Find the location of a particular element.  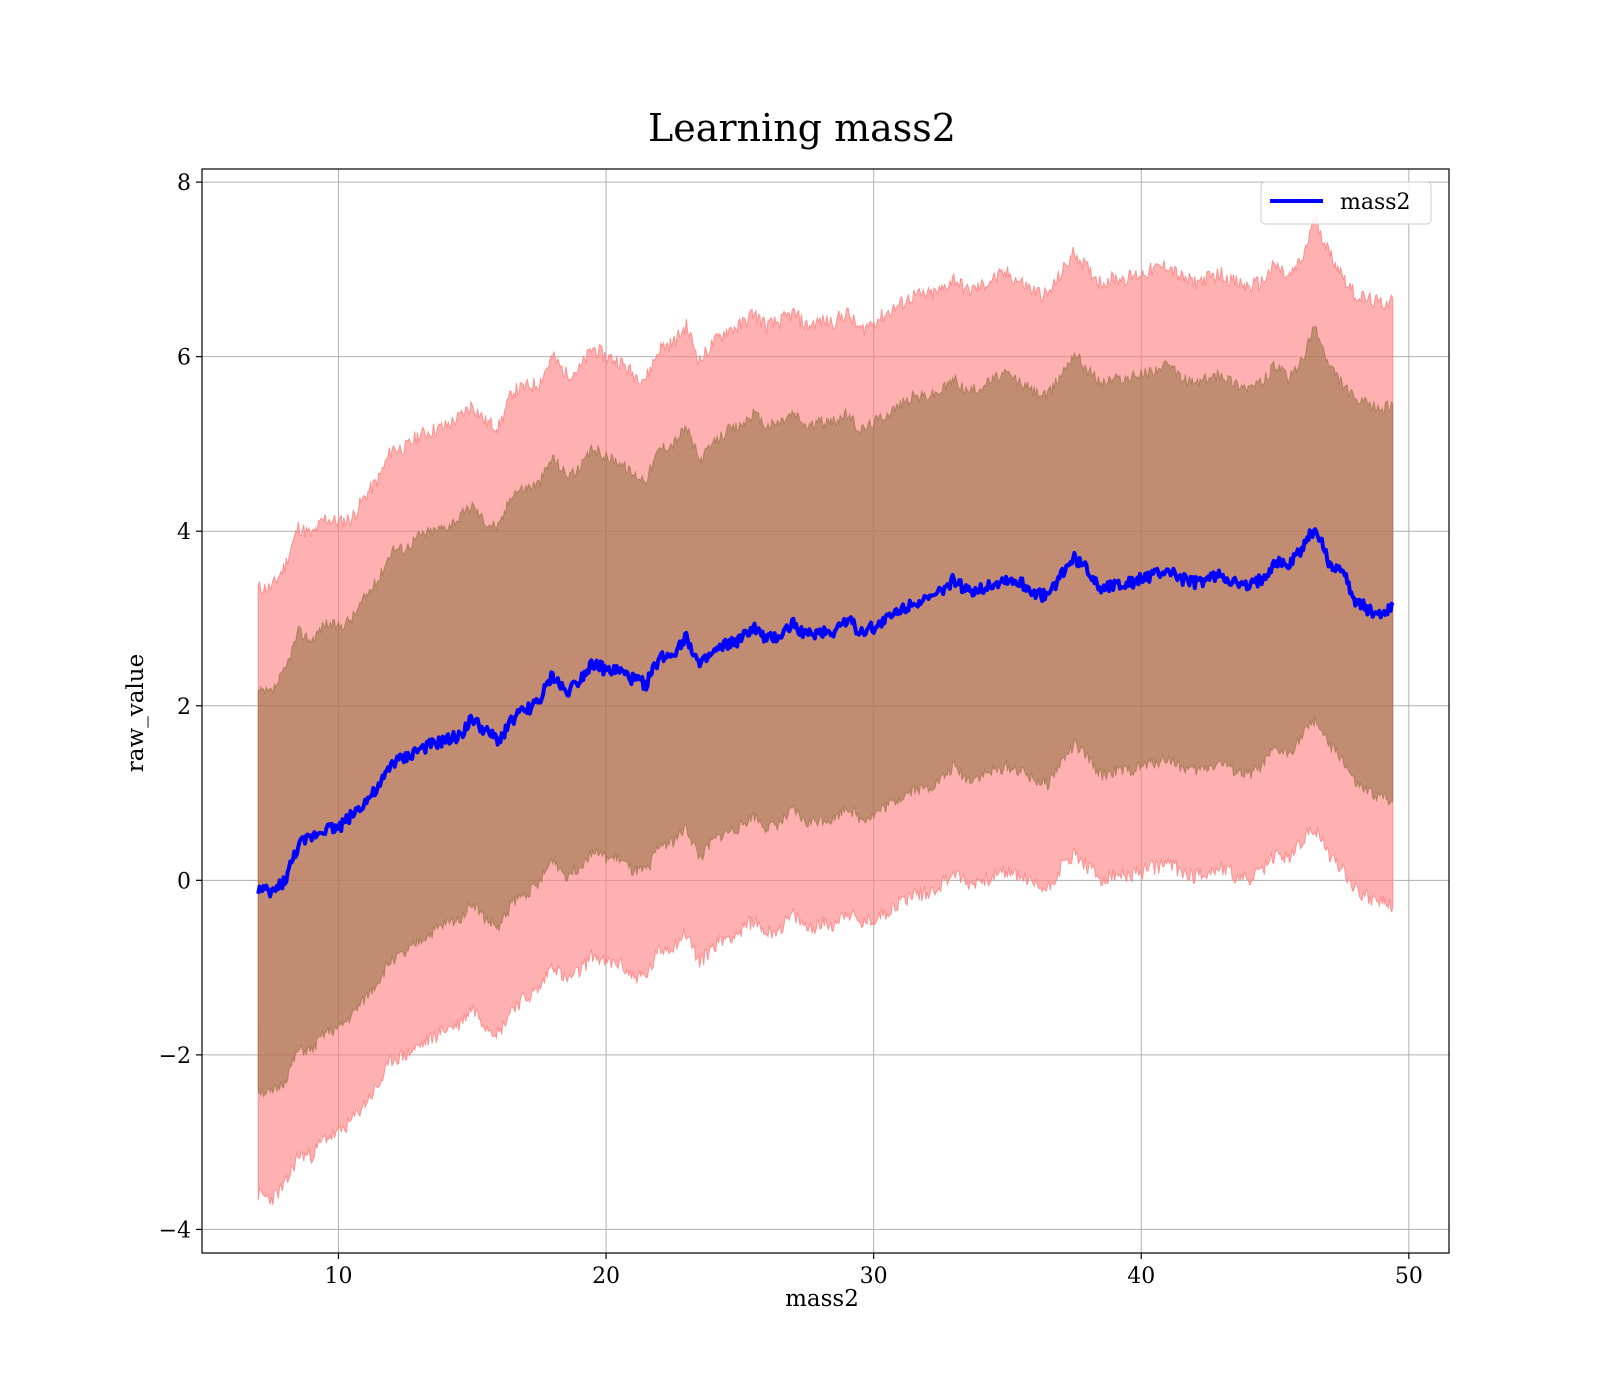

y-axis-label: raw_value is located at coordinates (136, 713).